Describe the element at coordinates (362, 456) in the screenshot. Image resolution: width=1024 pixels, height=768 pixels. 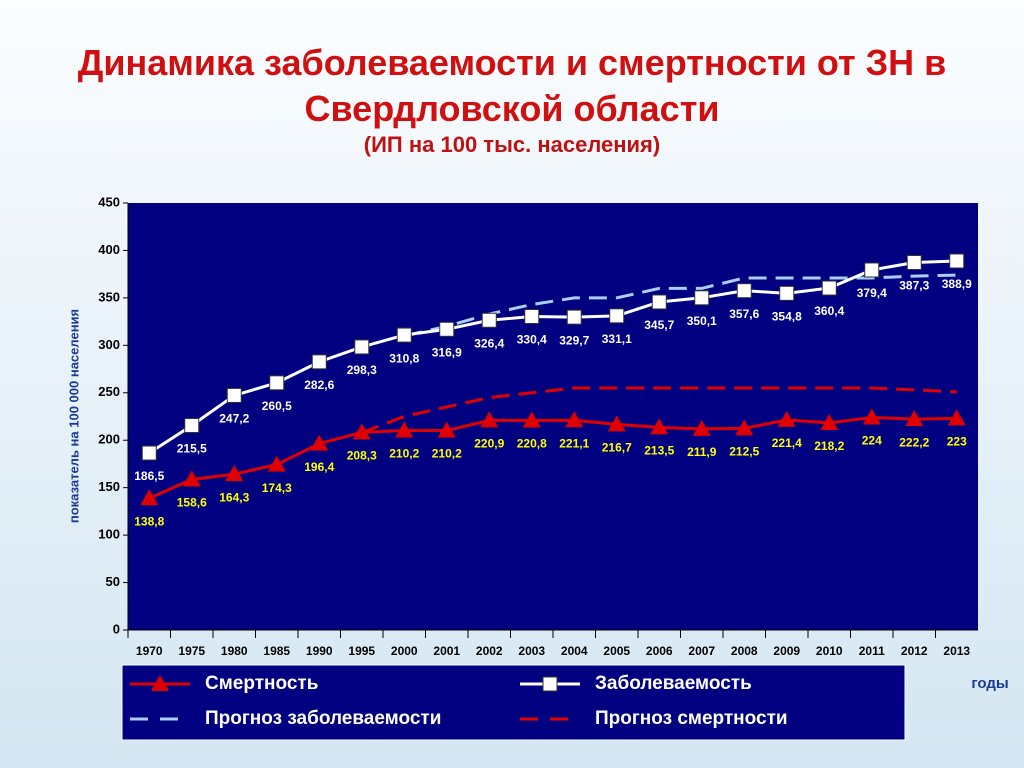
I see `data-label: 208,3` at that location.